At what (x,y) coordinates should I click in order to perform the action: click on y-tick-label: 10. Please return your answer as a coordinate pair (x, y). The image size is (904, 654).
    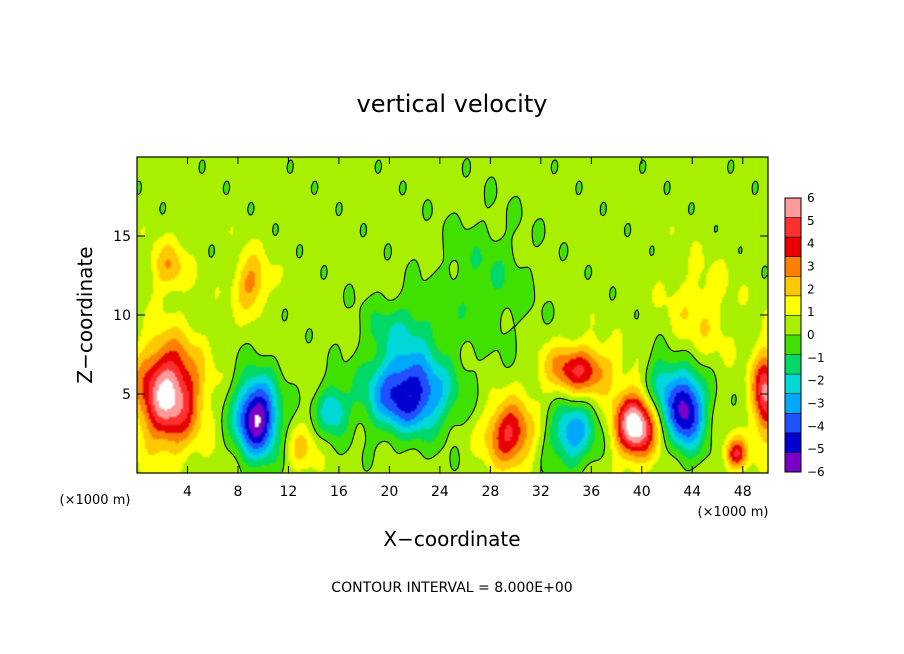
    Looking at the image, I should click on (122, 316).